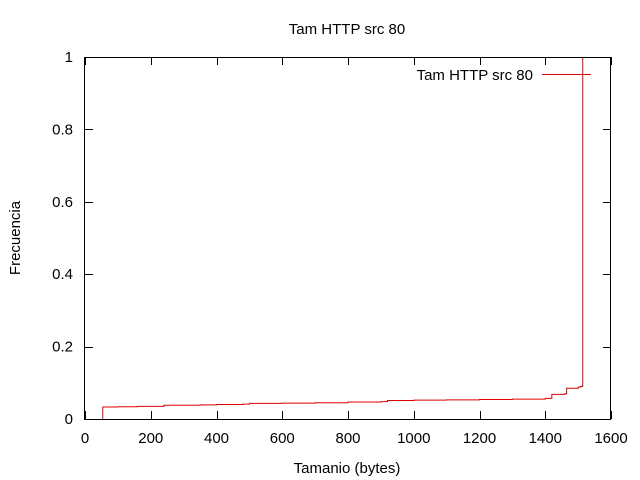  I want to click on x-tick-label: 200, so click(150, 438).